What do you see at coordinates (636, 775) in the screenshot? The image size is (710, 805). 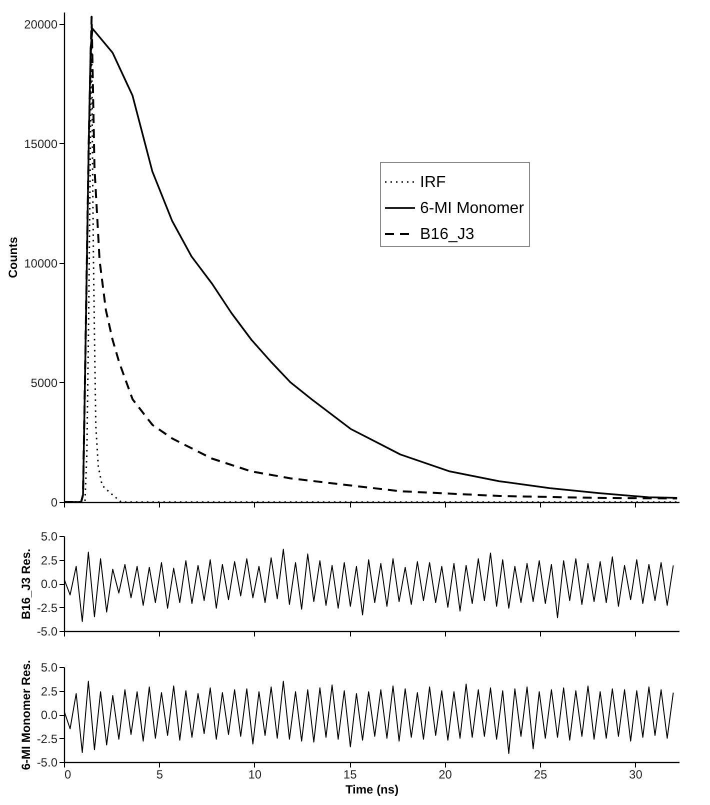 I see `x-tick-label: 30` at bounding box center [636, 775].